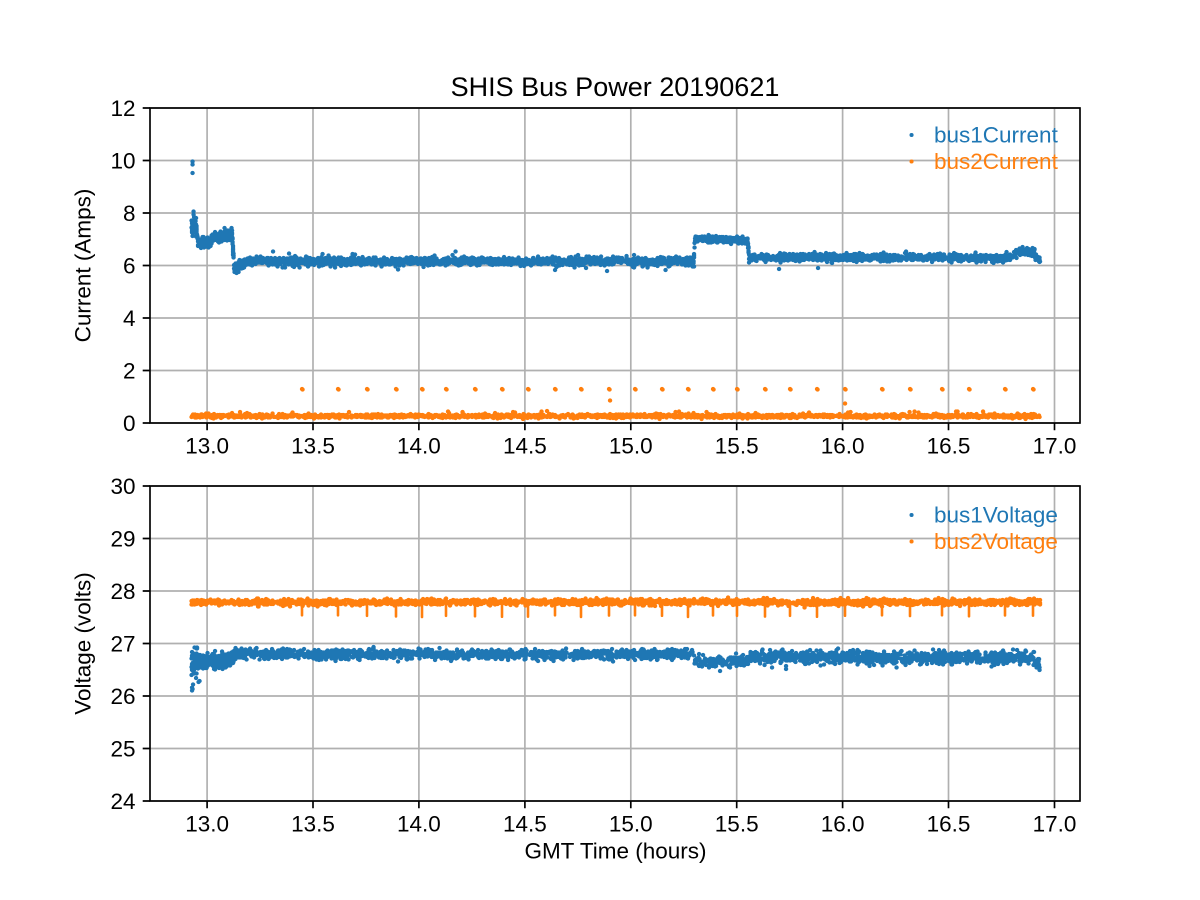 This screenshot has height=900, width=1200. What do you see at coordinates (129, 318) in the screenshot?
I see `svg-text: 4` at bounding box center [129, 318].